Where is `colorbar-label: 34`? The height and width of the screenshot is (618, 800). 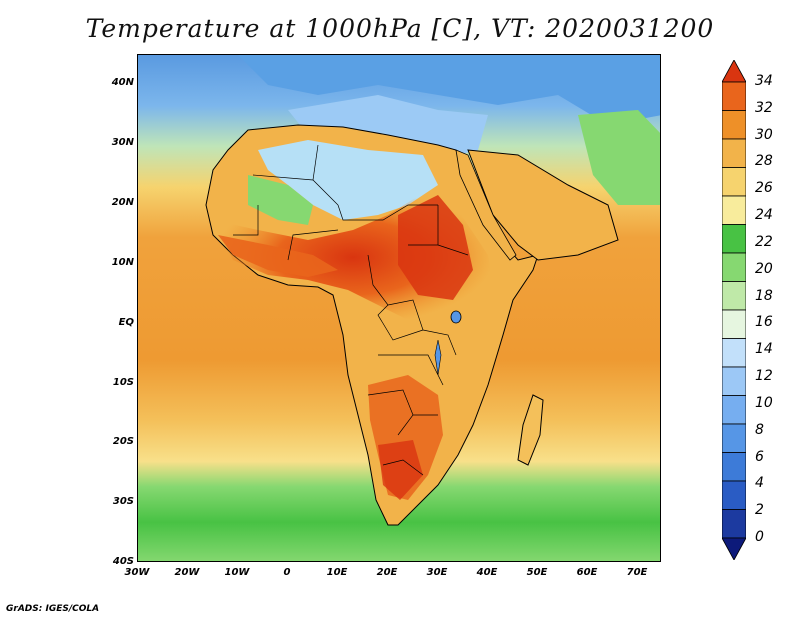 colorbar-label: 34 is located at coordinates (764, 81).